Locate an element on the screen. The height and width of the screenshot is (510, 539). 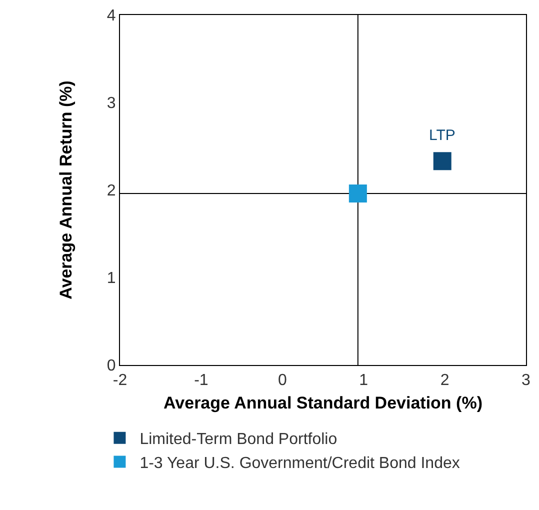
x-tick-label: 2 is located at coordinates (445, 381).